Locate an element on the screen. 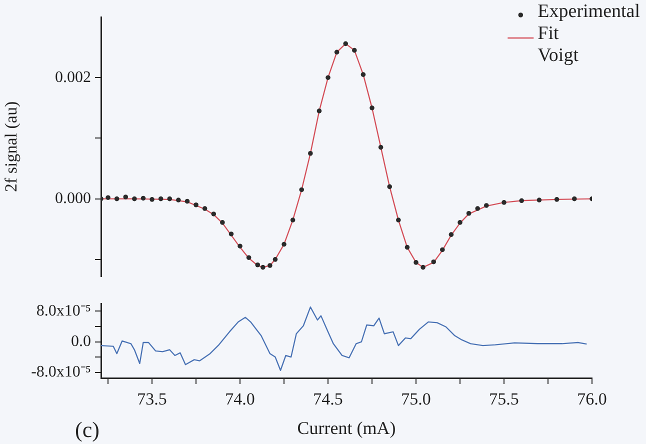 The image size is (646, 444). y-tick-label: 0.002 is located at coordinates (73, 77).